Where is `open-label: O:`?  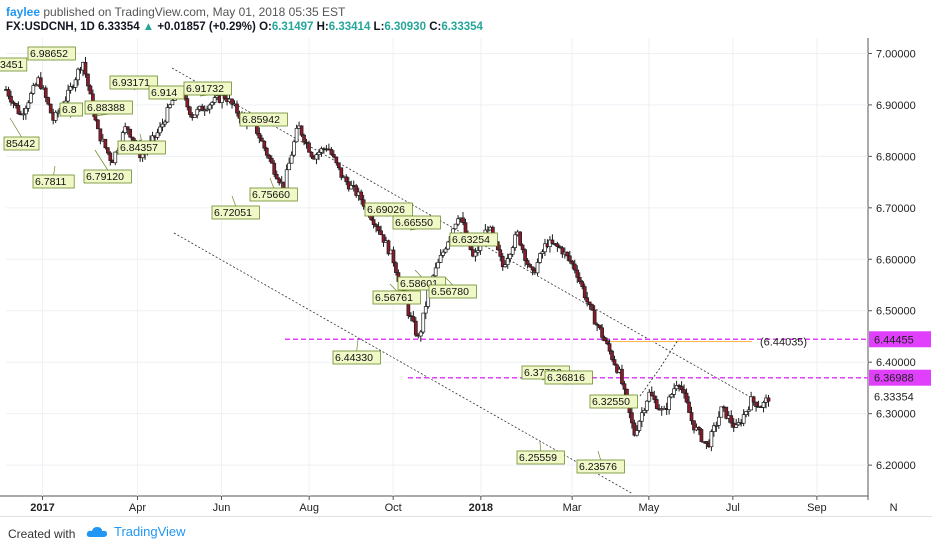
open-label: O: is located at coordinates (265, 27).